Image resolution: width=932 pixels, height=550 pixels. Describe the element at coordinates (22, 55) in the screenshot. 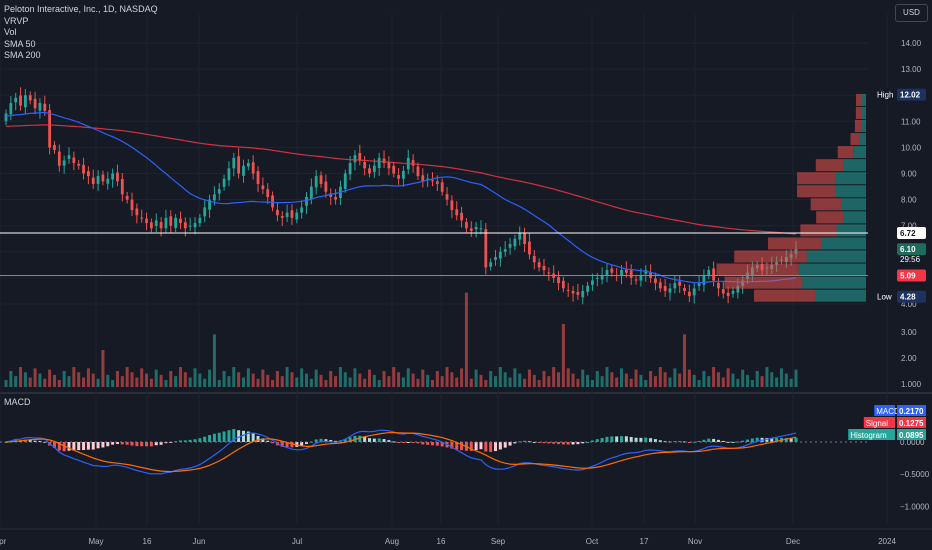

I see `indicator-sma200: SMA 200` at that location.